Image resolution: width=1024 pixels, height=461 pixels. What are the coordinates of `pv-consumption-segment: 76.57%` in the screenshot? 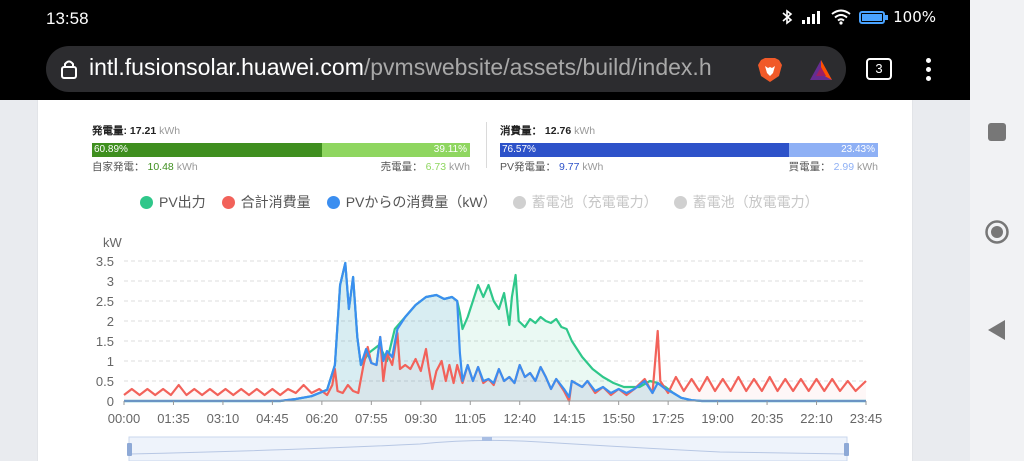 It's located at (645, 150).